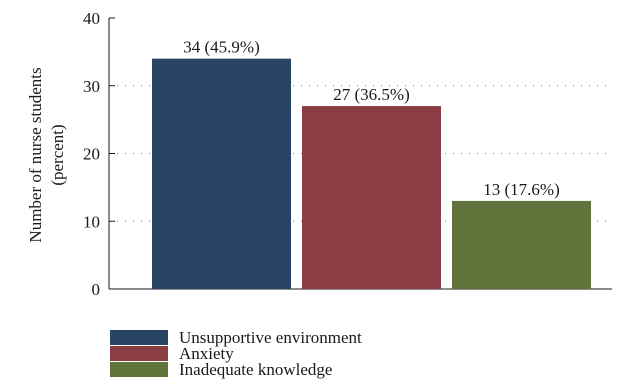  I want to click on bar-data-label: 13 (17.6%), so click(521, 189).